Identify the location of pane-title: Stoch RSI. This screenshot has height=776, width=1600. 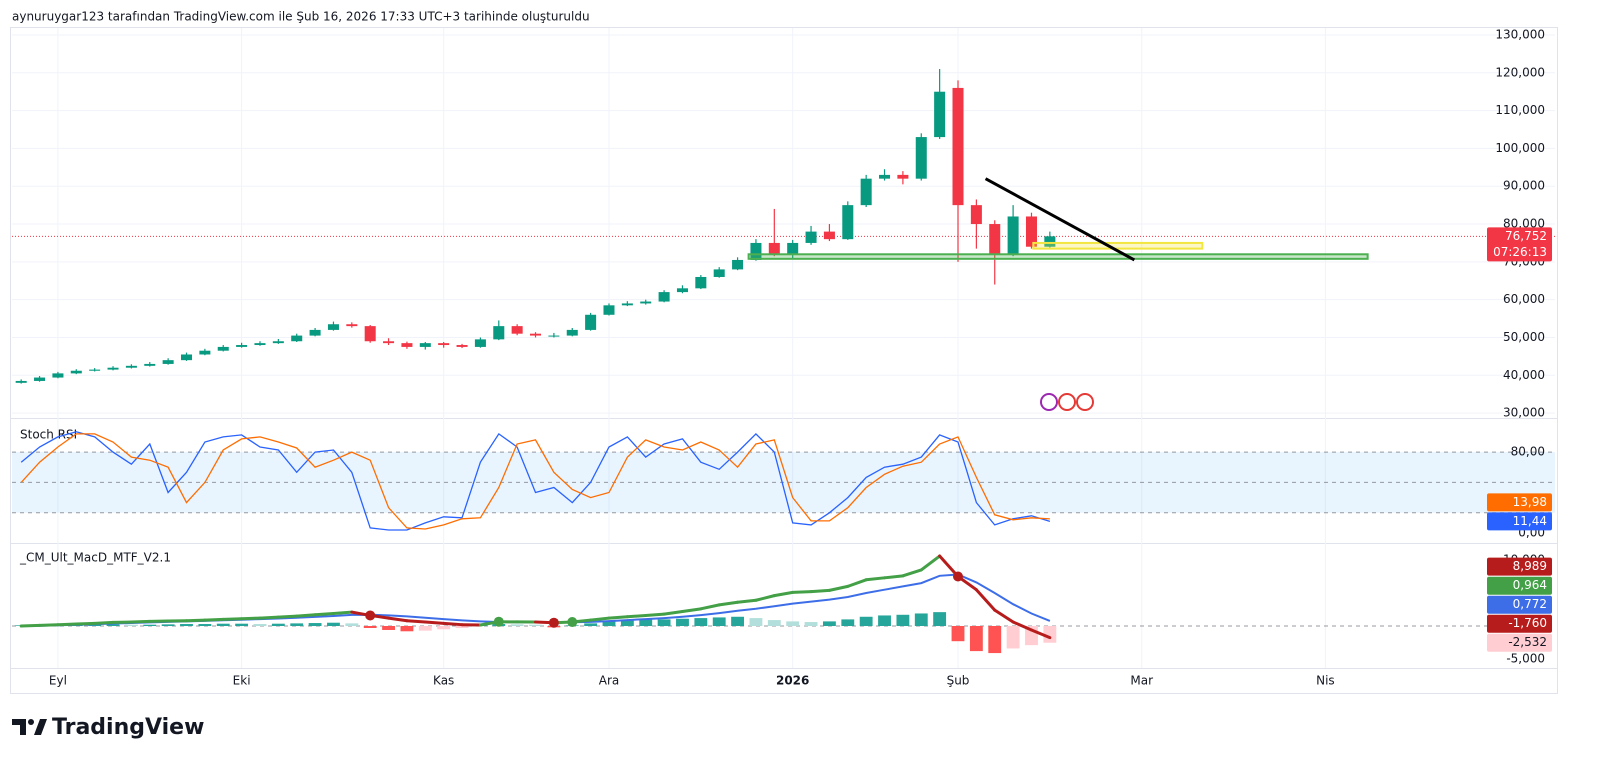
(48, 435).